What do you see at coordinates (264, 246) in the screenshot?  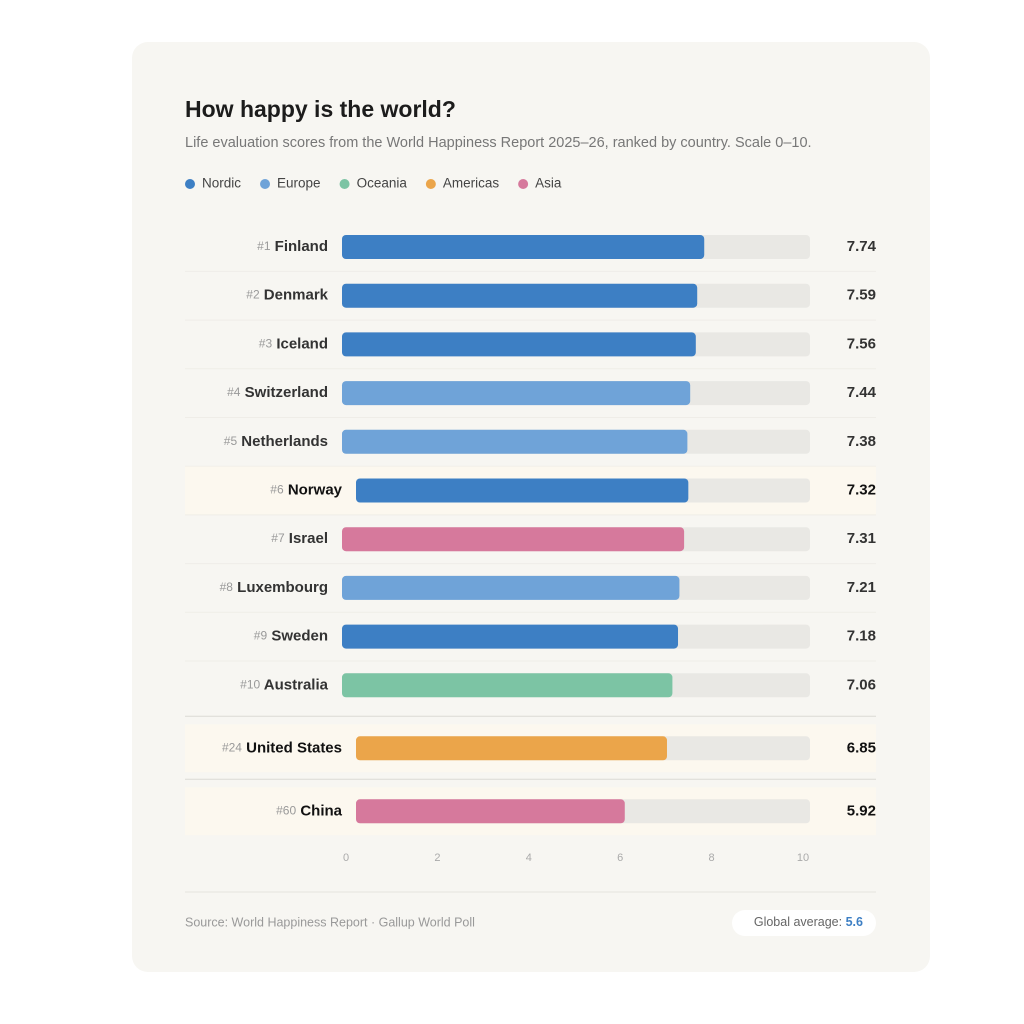 I see `rank-label: #1` at bounding box center [264, 246].